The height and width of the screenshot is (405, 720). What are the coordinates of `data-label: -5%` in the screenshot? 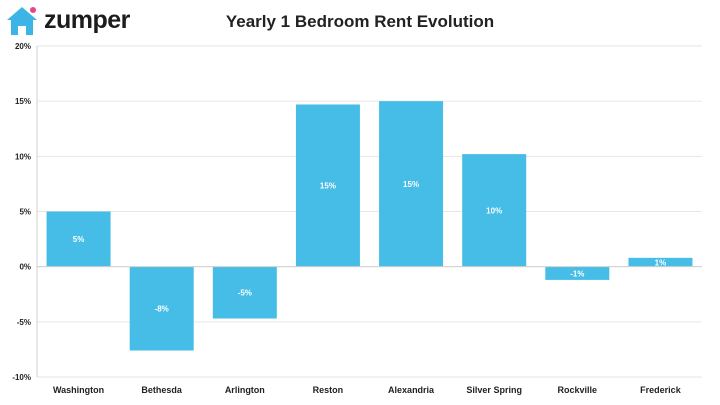 It's located at (245, 293).